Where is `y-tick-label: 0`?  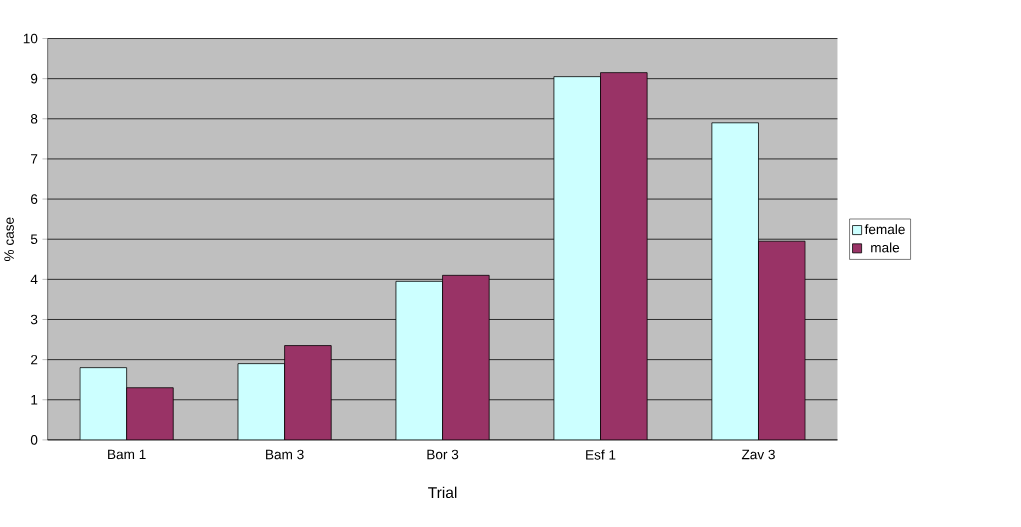 y-tick-label: 0 is located at coordinates (34, 439).